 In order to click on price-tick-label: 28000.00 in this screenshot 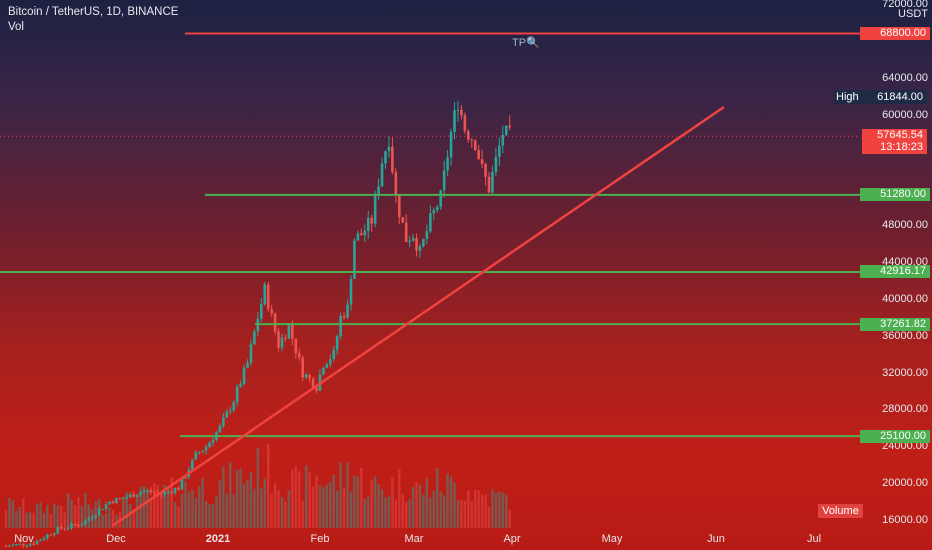, I will do `click(905, 409)`.